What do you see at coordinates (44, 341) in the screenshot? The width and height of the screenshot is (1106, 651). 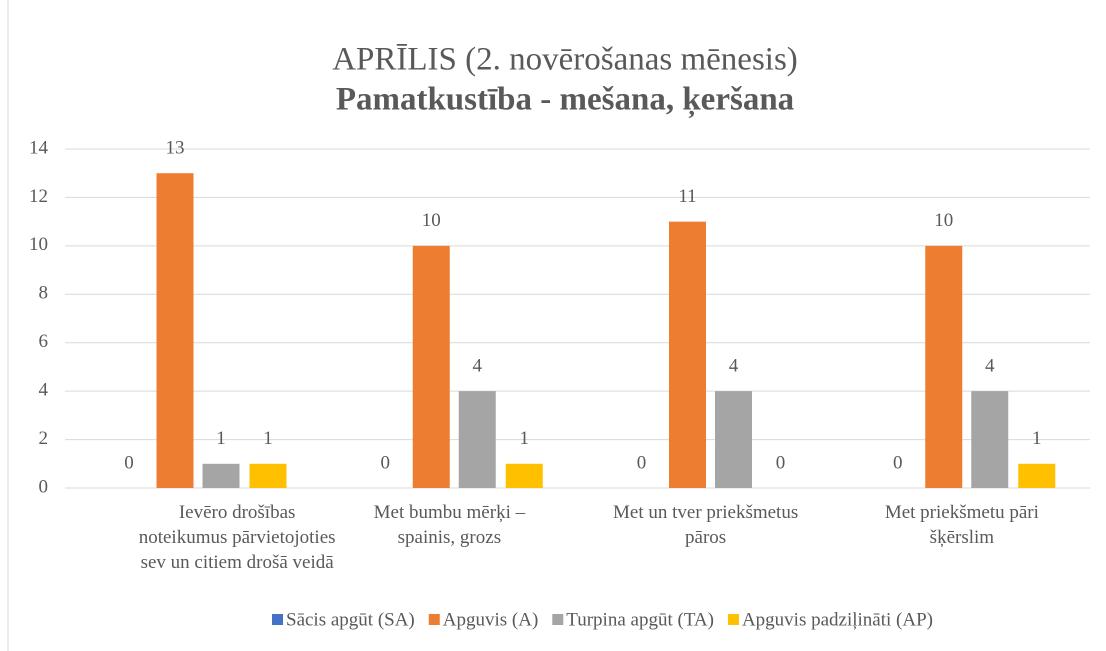 I see `y-tick-label: 6` at bounding box center [44, 341].